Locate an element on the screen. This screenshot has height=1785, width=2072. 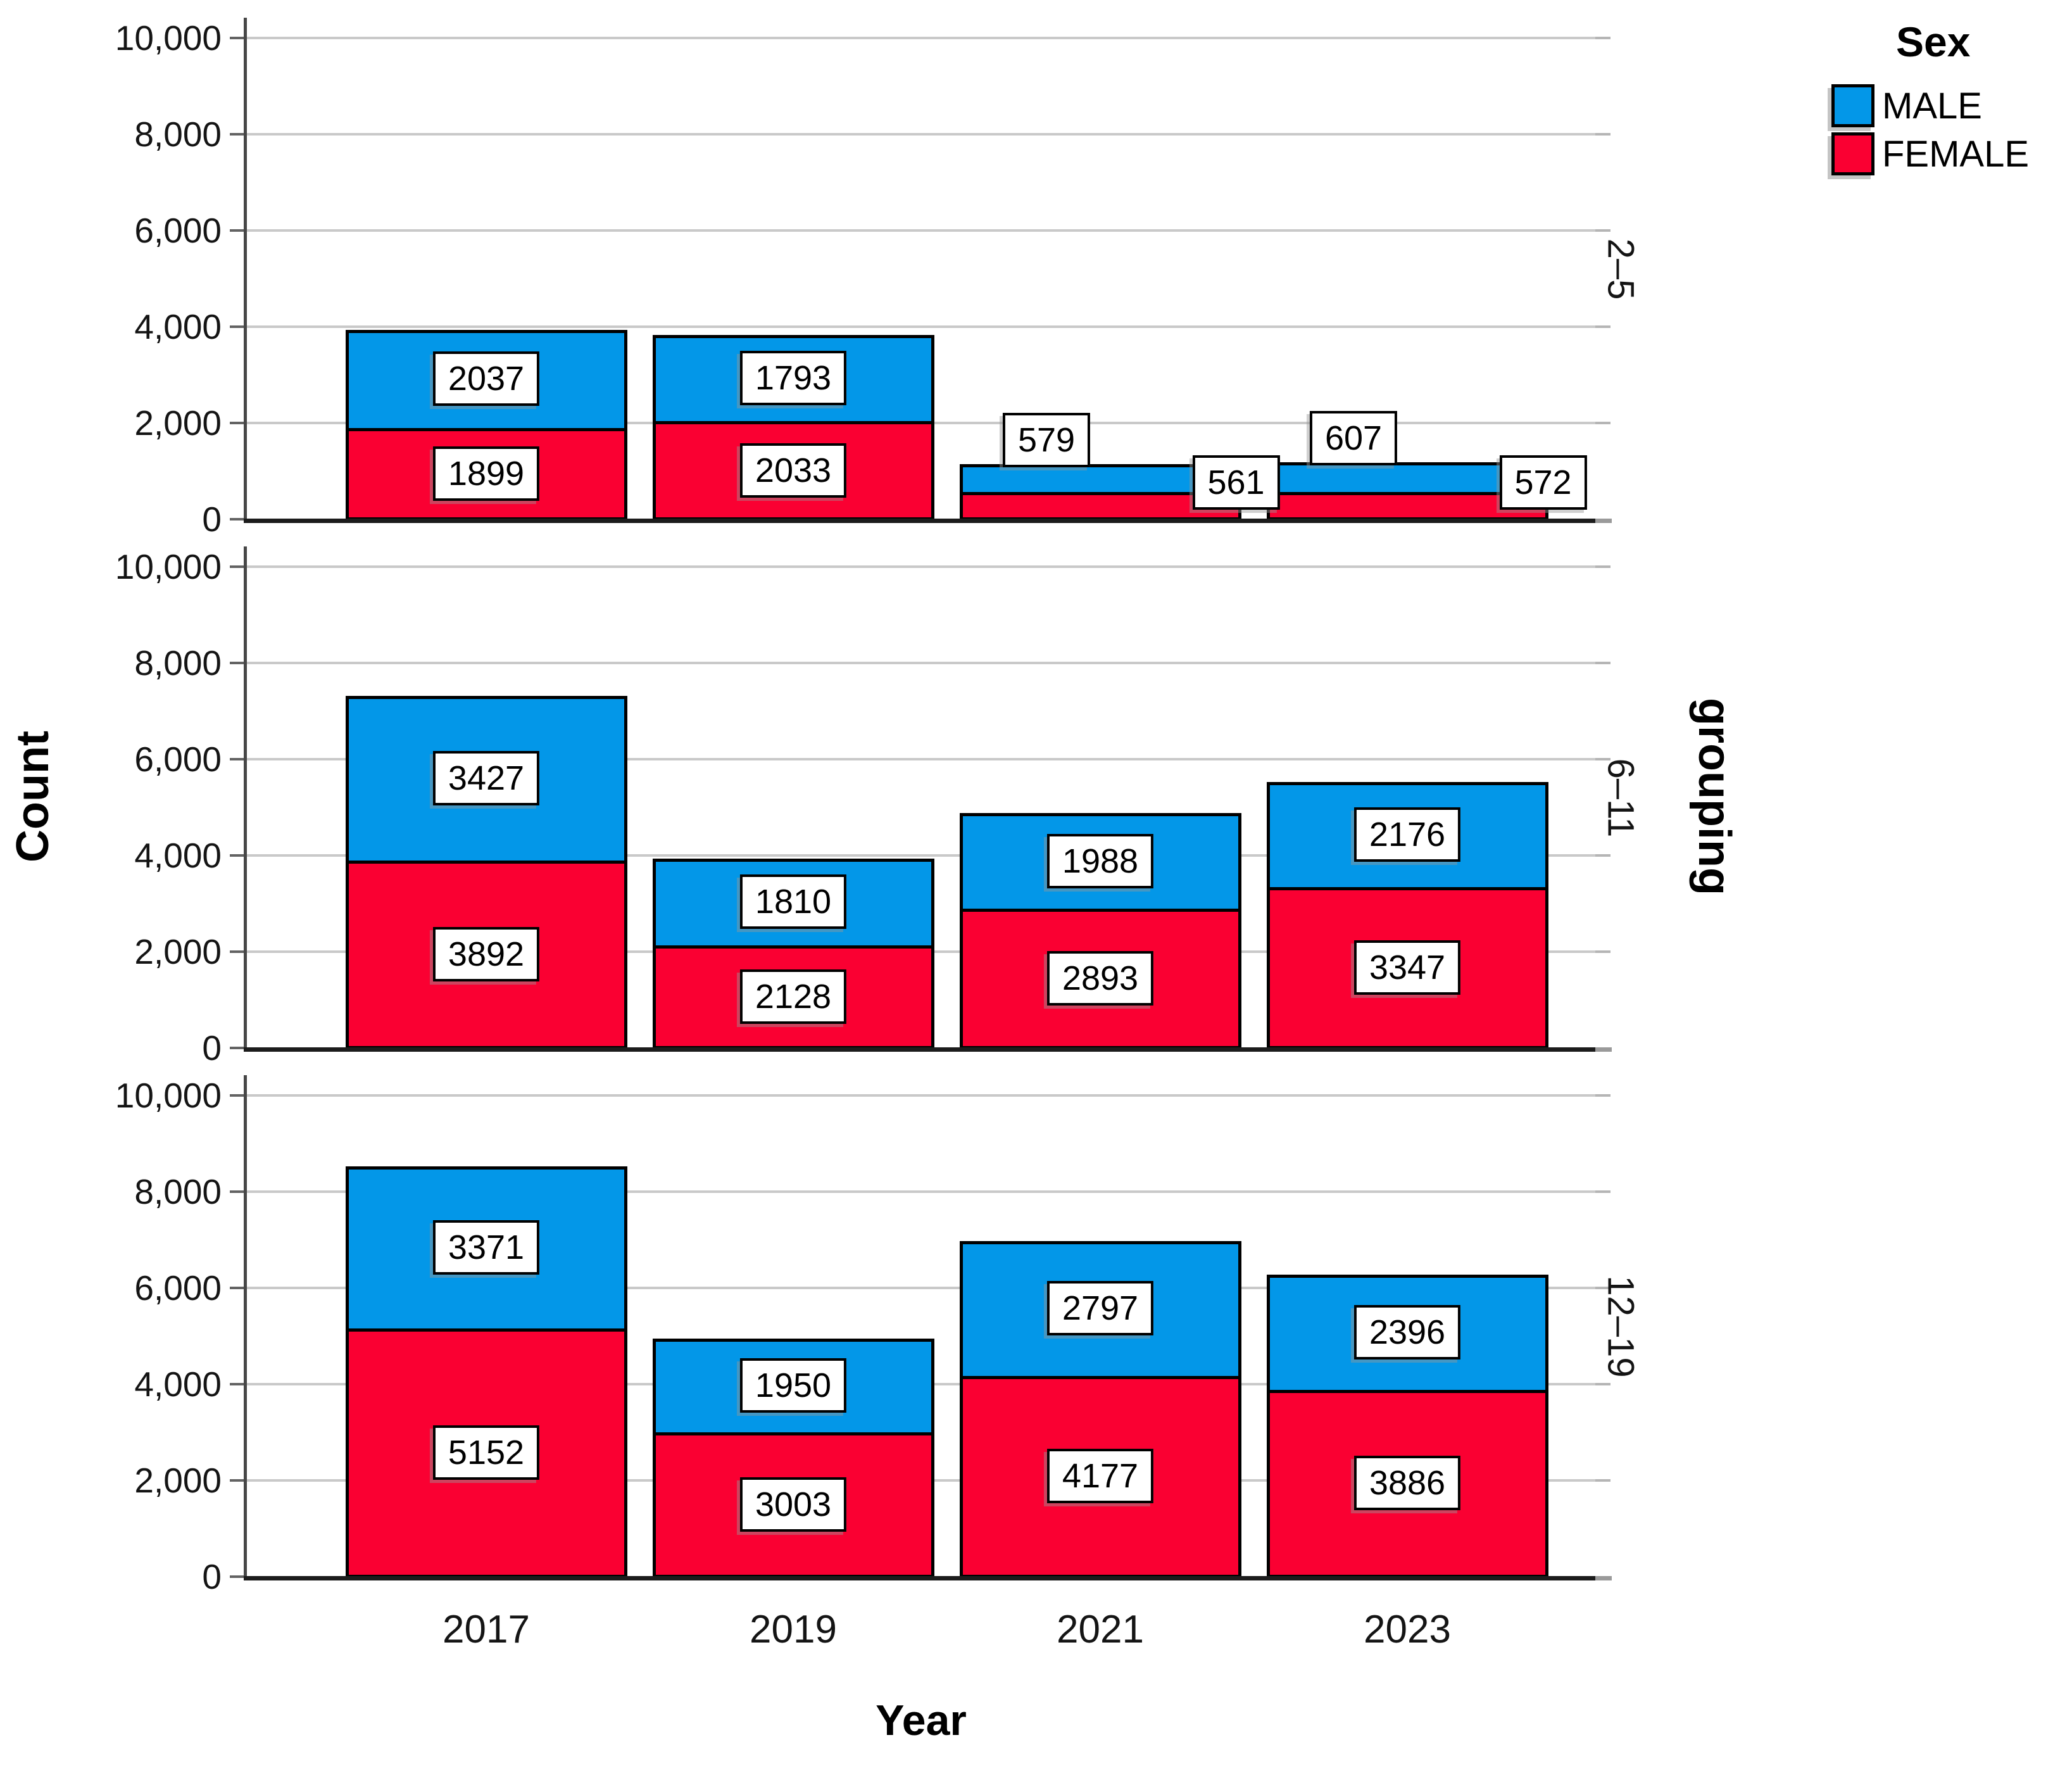
x-axis-title: Year is located at coordinates (922, 1720).